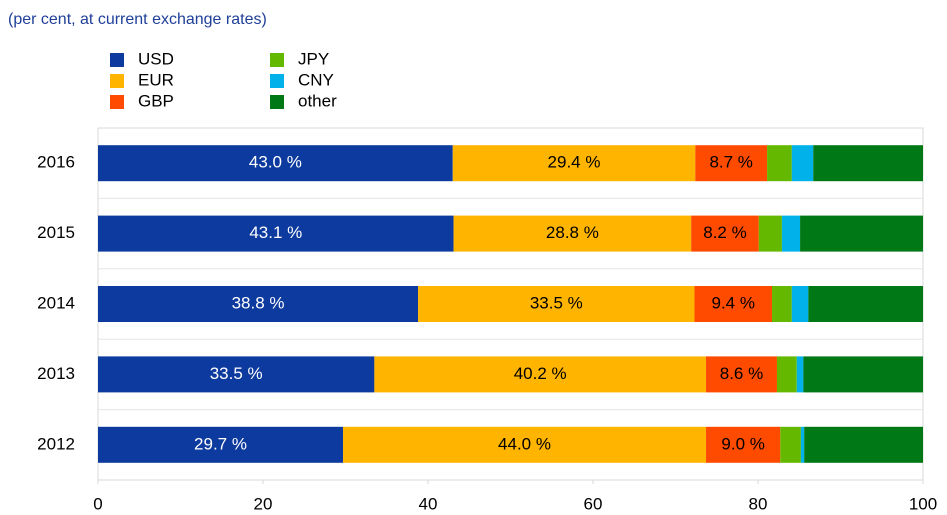 Image resolution: width=947 pixels, height=515 pixels. What do you see at coordinates (137, 19) in the screenshot?
I see `chart-subtitle: (per cent, at current exchange rates)` at bounding box center [137, 19].